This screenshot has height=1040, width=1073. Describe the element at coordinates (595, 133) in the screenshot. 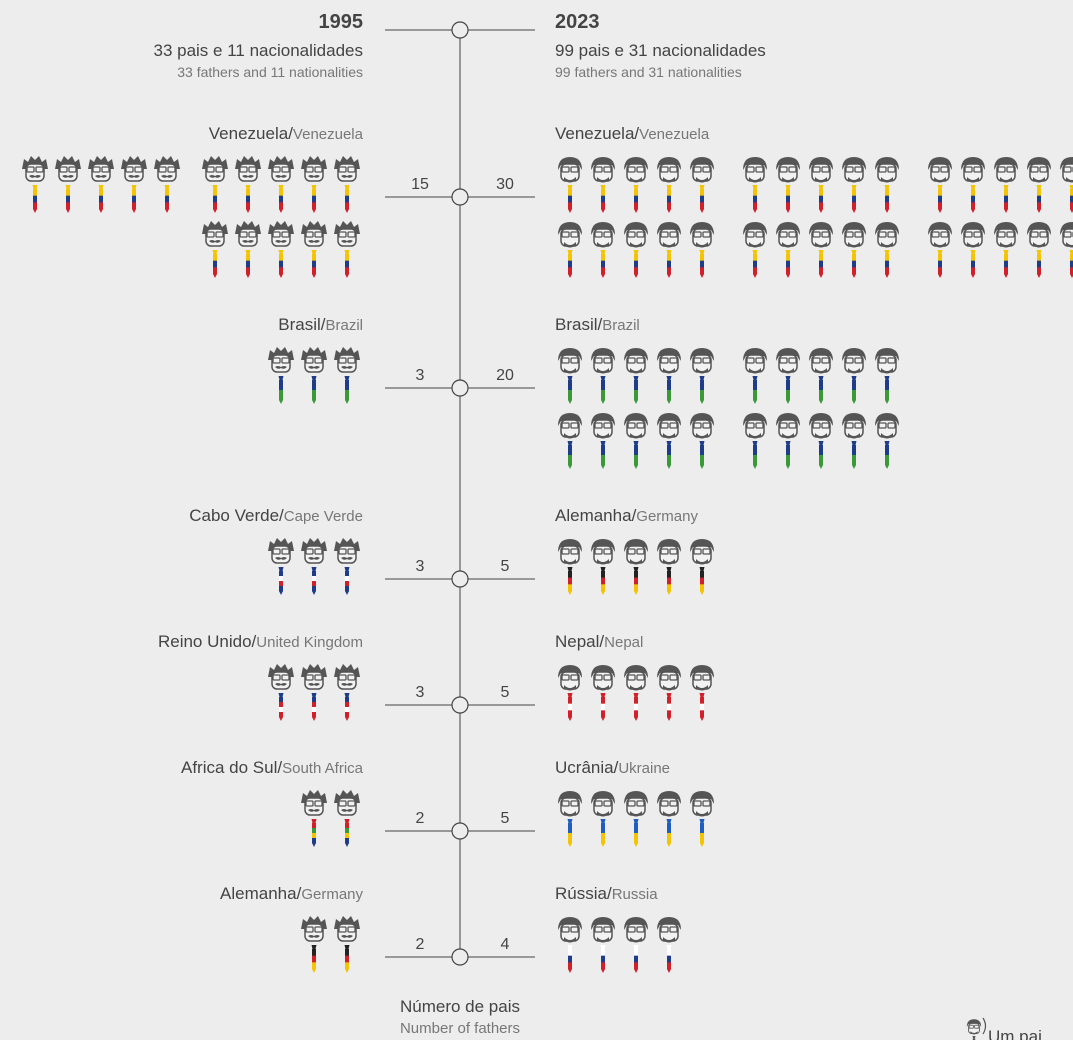

I see `country-name: Venezuela` at that location.